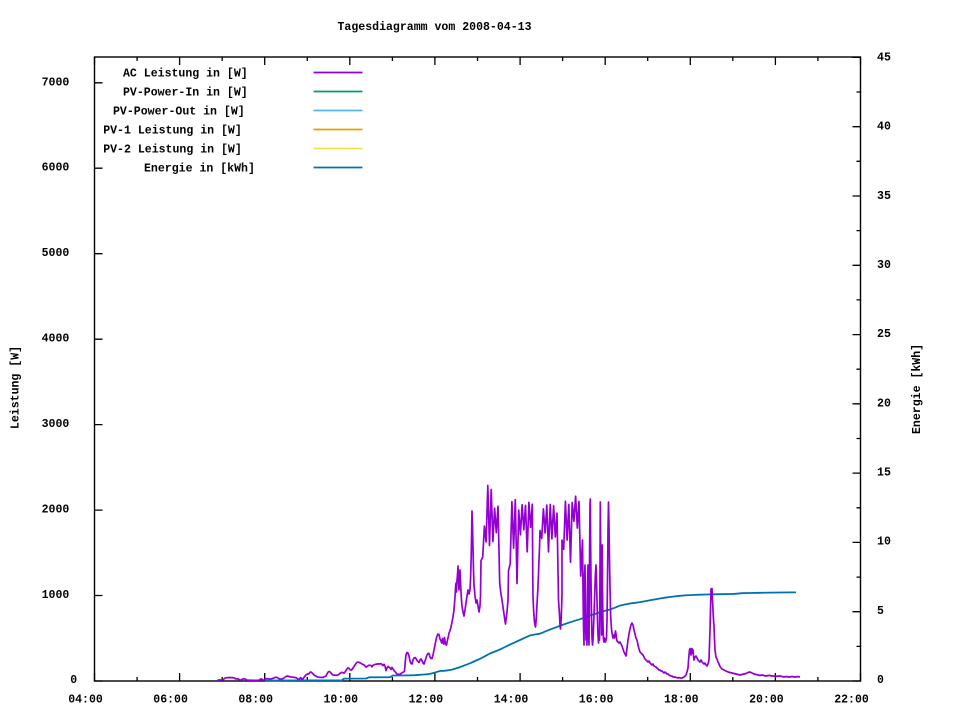 The width and height of the screenshot is (960, 720). Describe the element at coordinates (341, 700) in the screenshot. I see `svg-text: 10:00` at that location.